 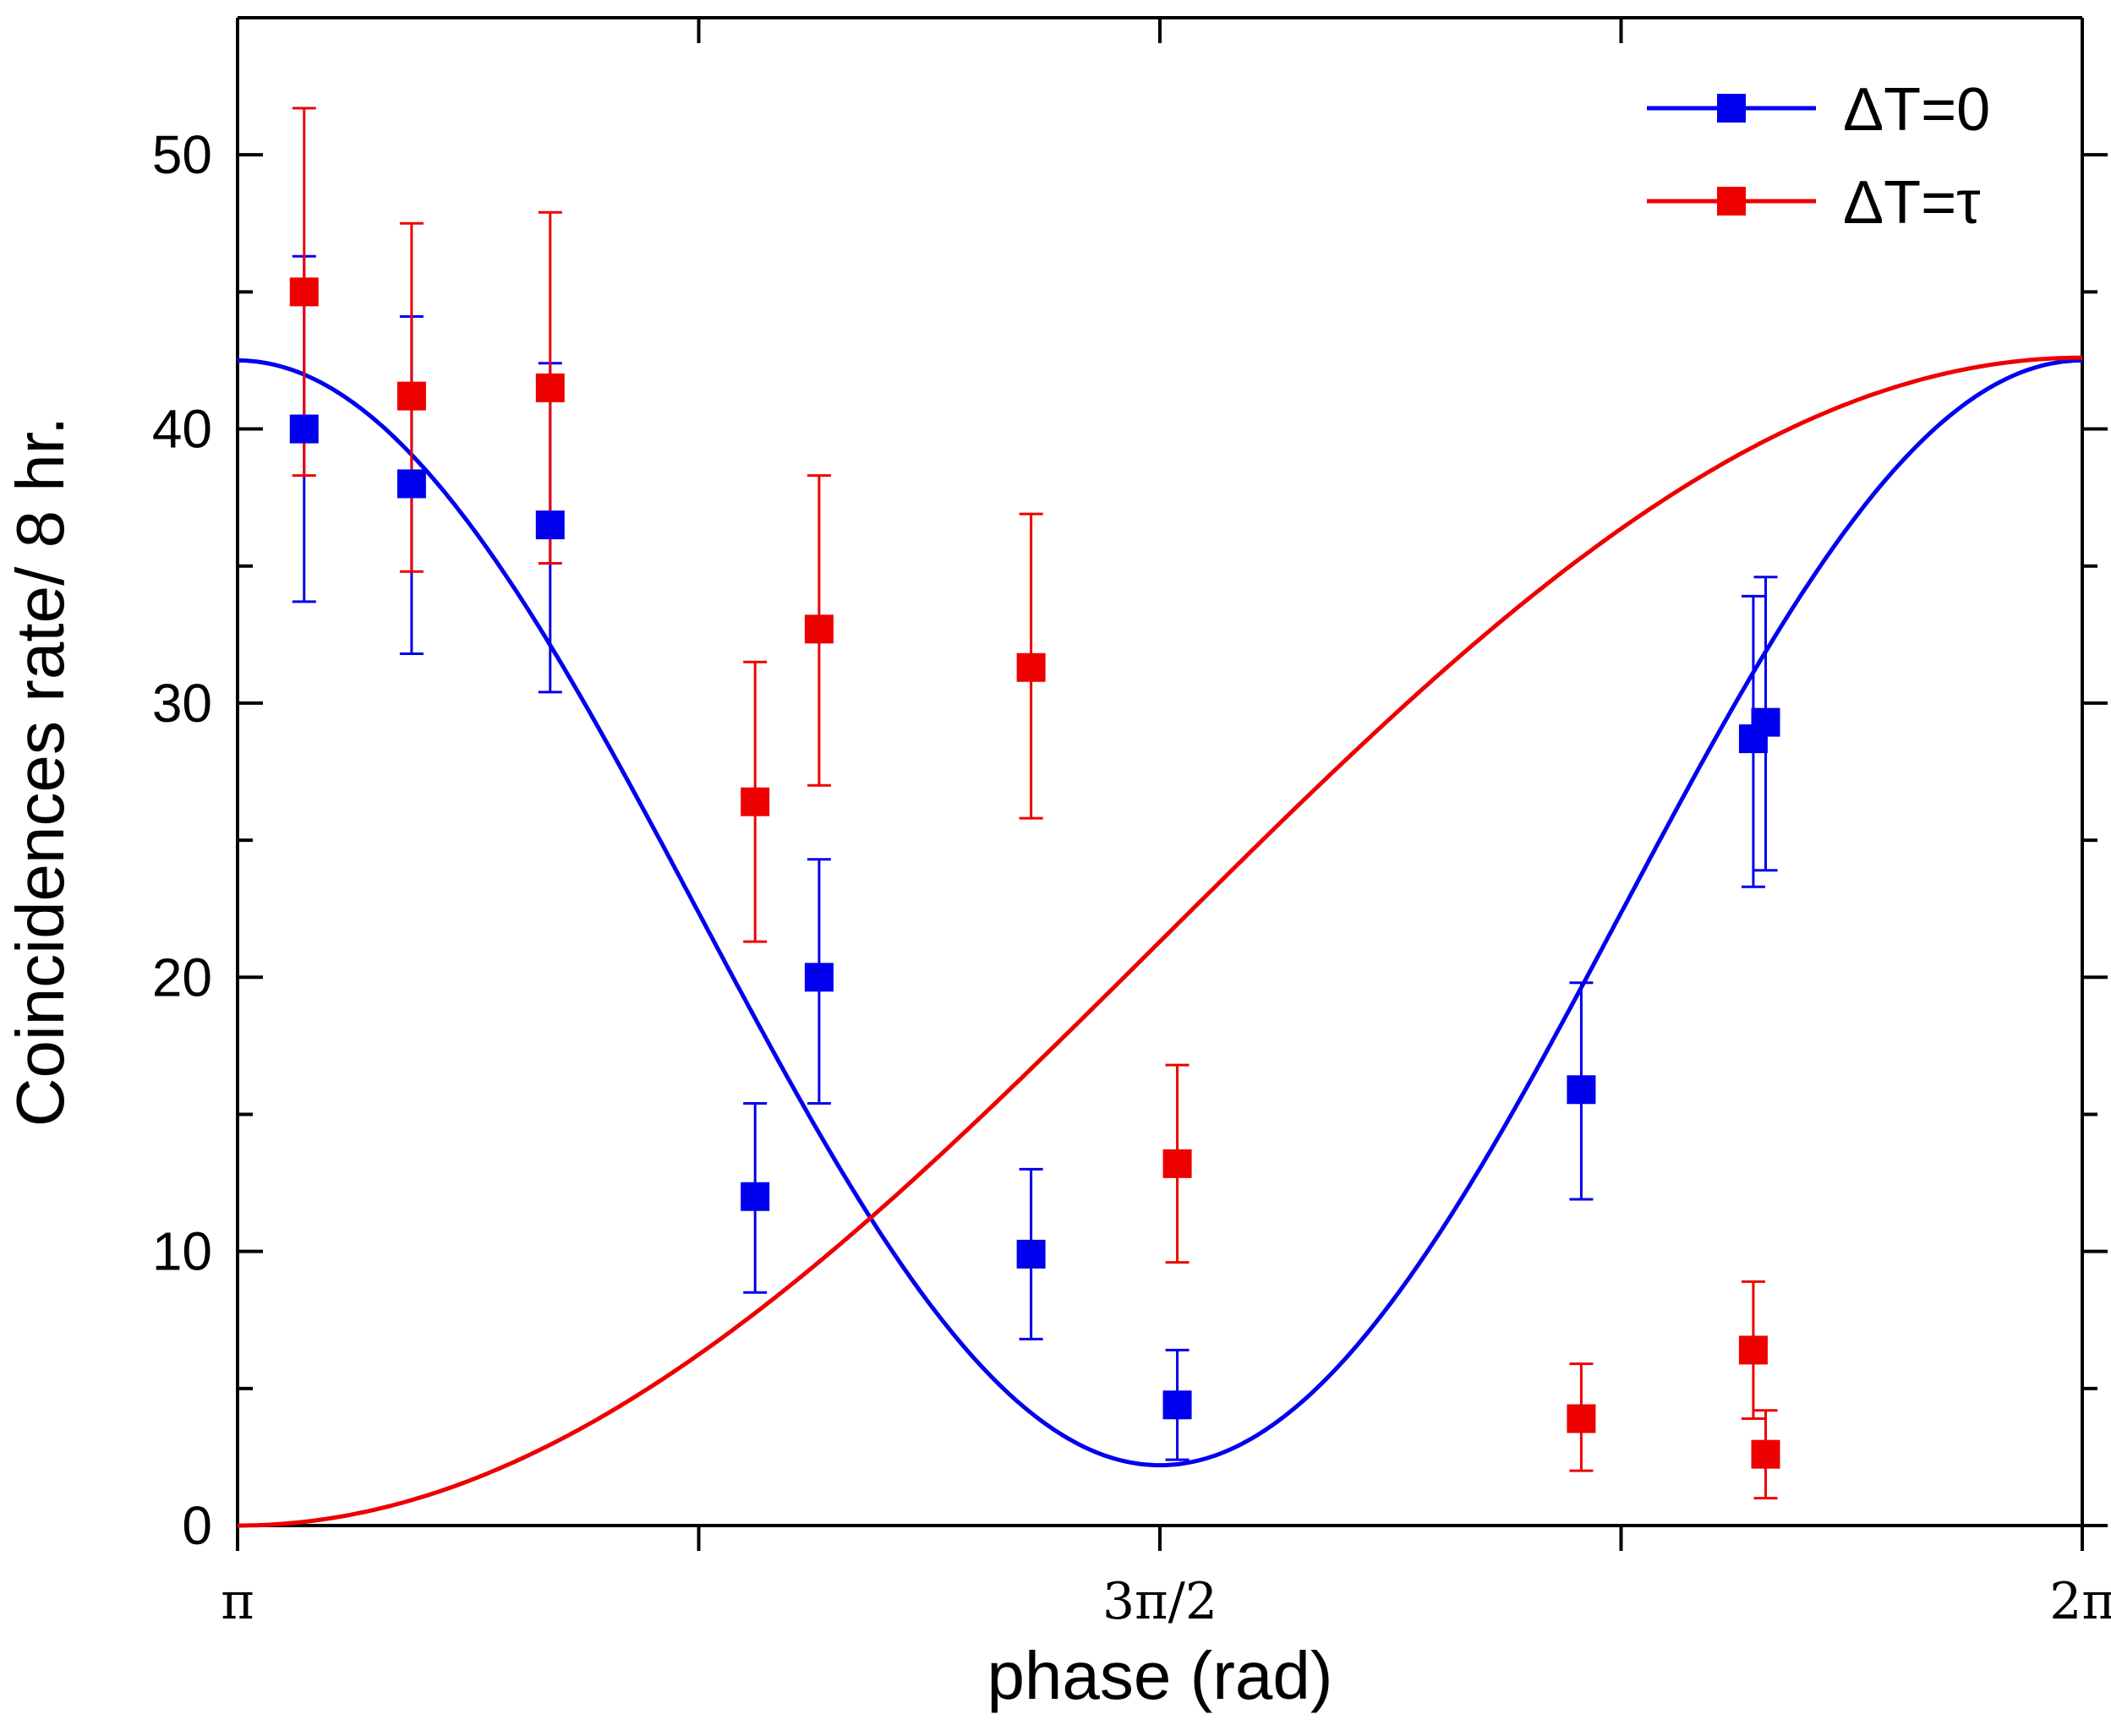 What do you see at coordinates (182, 154) in the screenshot?
I see `y-tick-label: 50` at bounding box center [182, 154].